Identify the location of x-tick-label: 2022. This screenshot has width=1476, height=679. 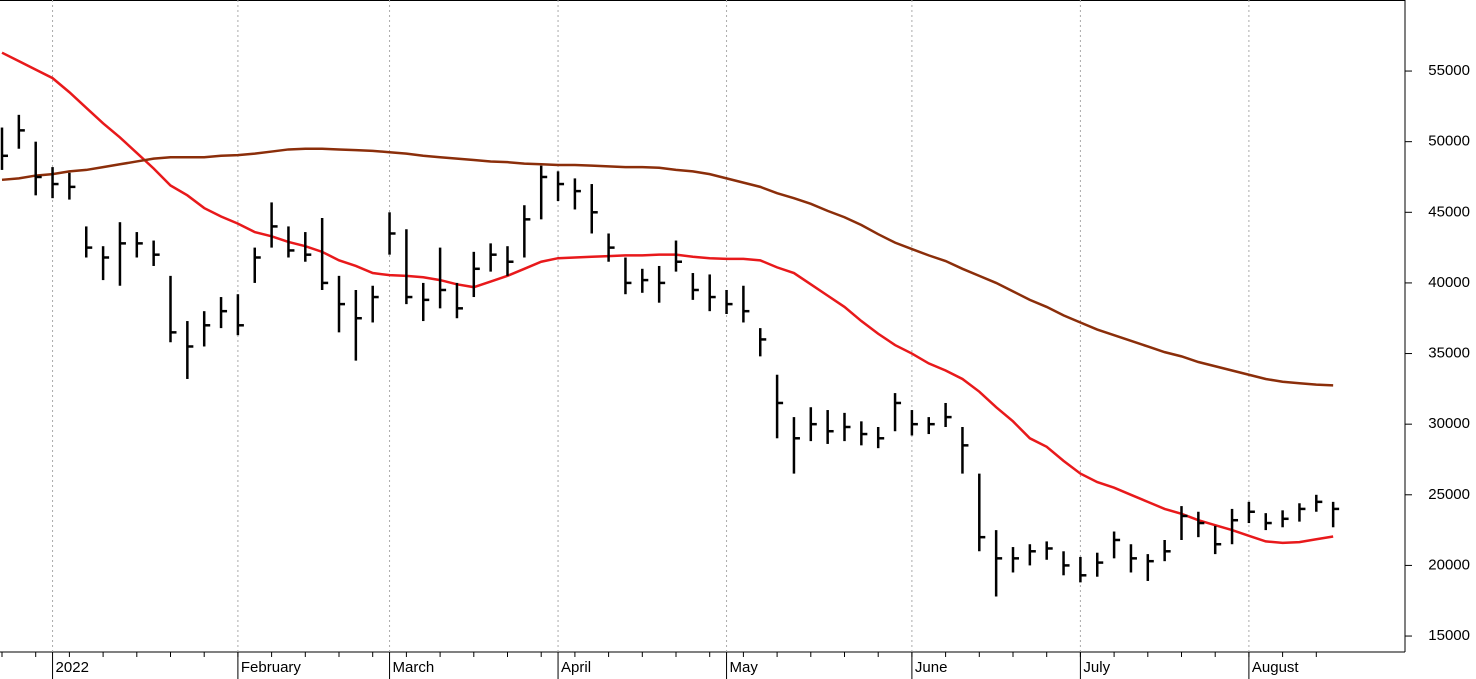
(72, 667).